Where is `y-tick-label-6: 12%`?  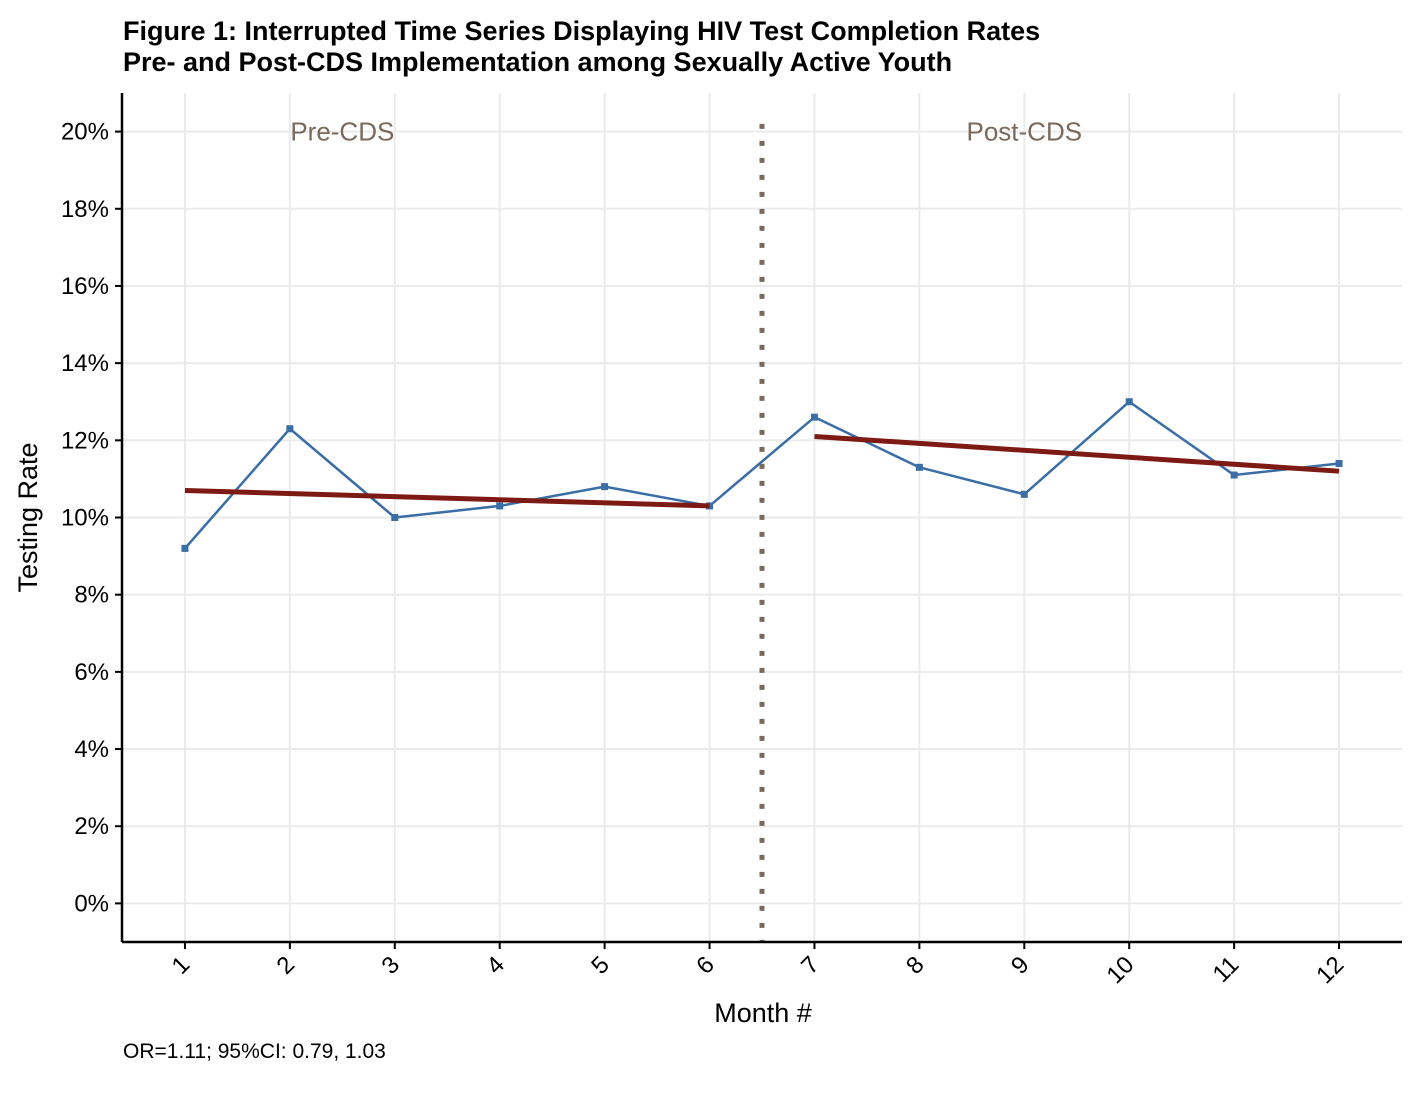 y-tick-label-6: 12% is located at coordinates (85, 440).